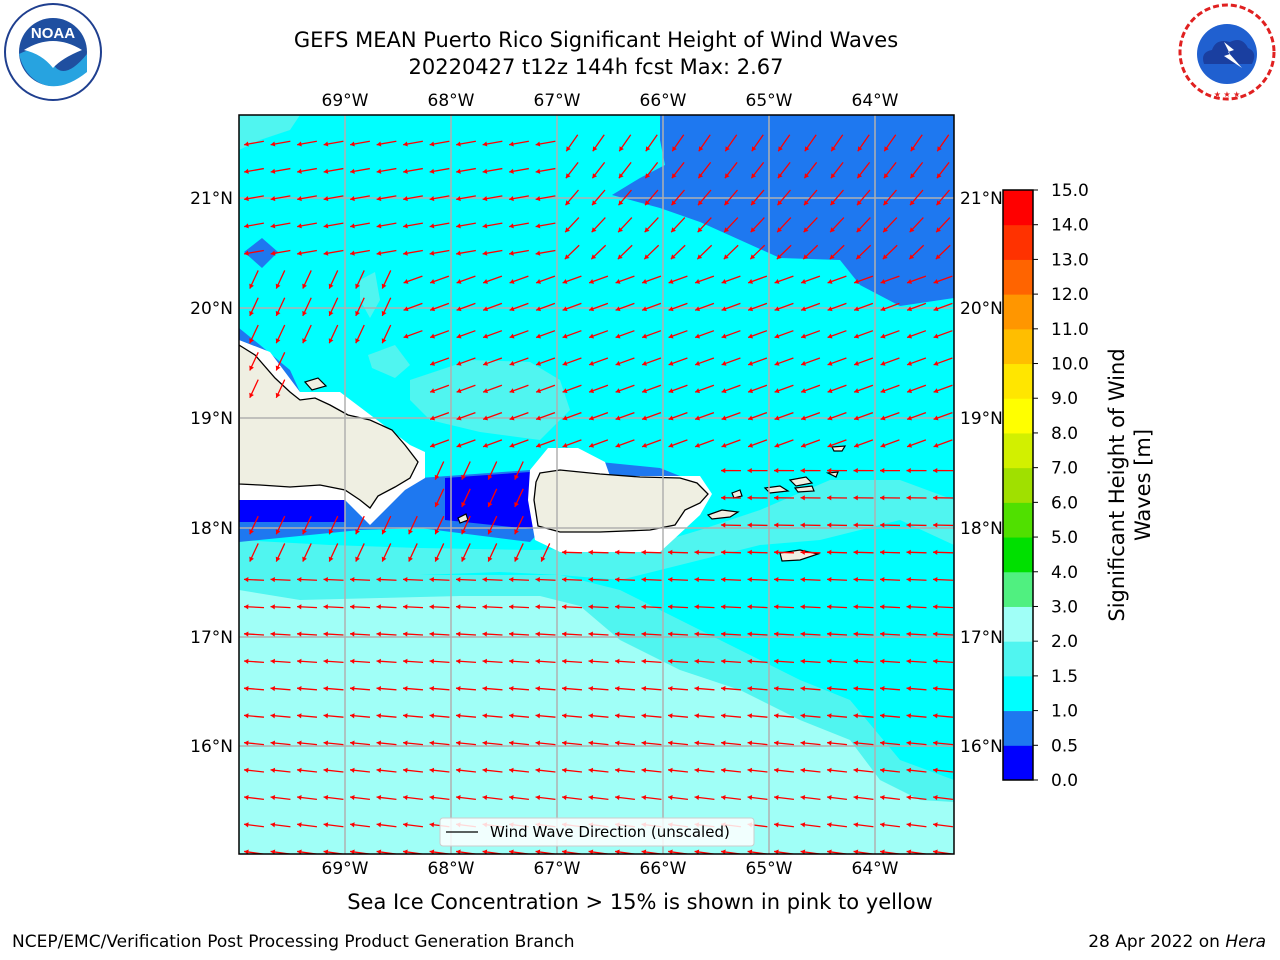 The image size is (1280, 960). I want to click on island, so click(801, 481).